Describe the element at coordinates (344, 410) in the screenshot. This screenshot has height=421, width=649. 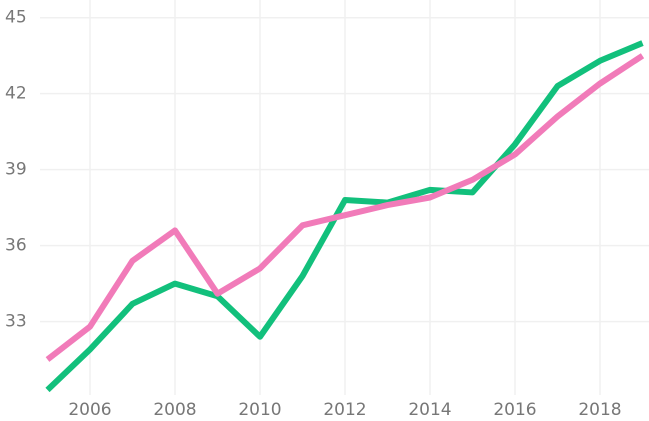
I see `x-tick-label: 2012` at that location.